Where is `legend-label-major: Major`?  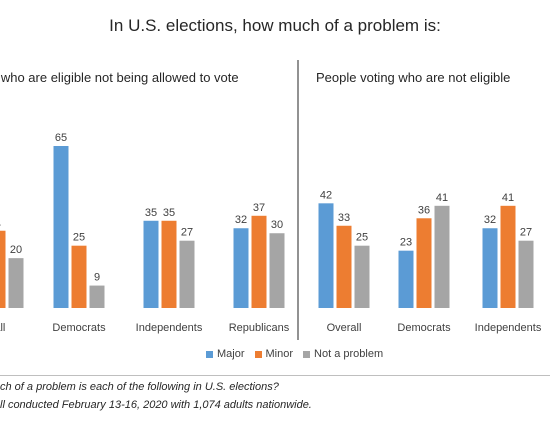
legend-label-major: Major is located at coordinates (231, 354).